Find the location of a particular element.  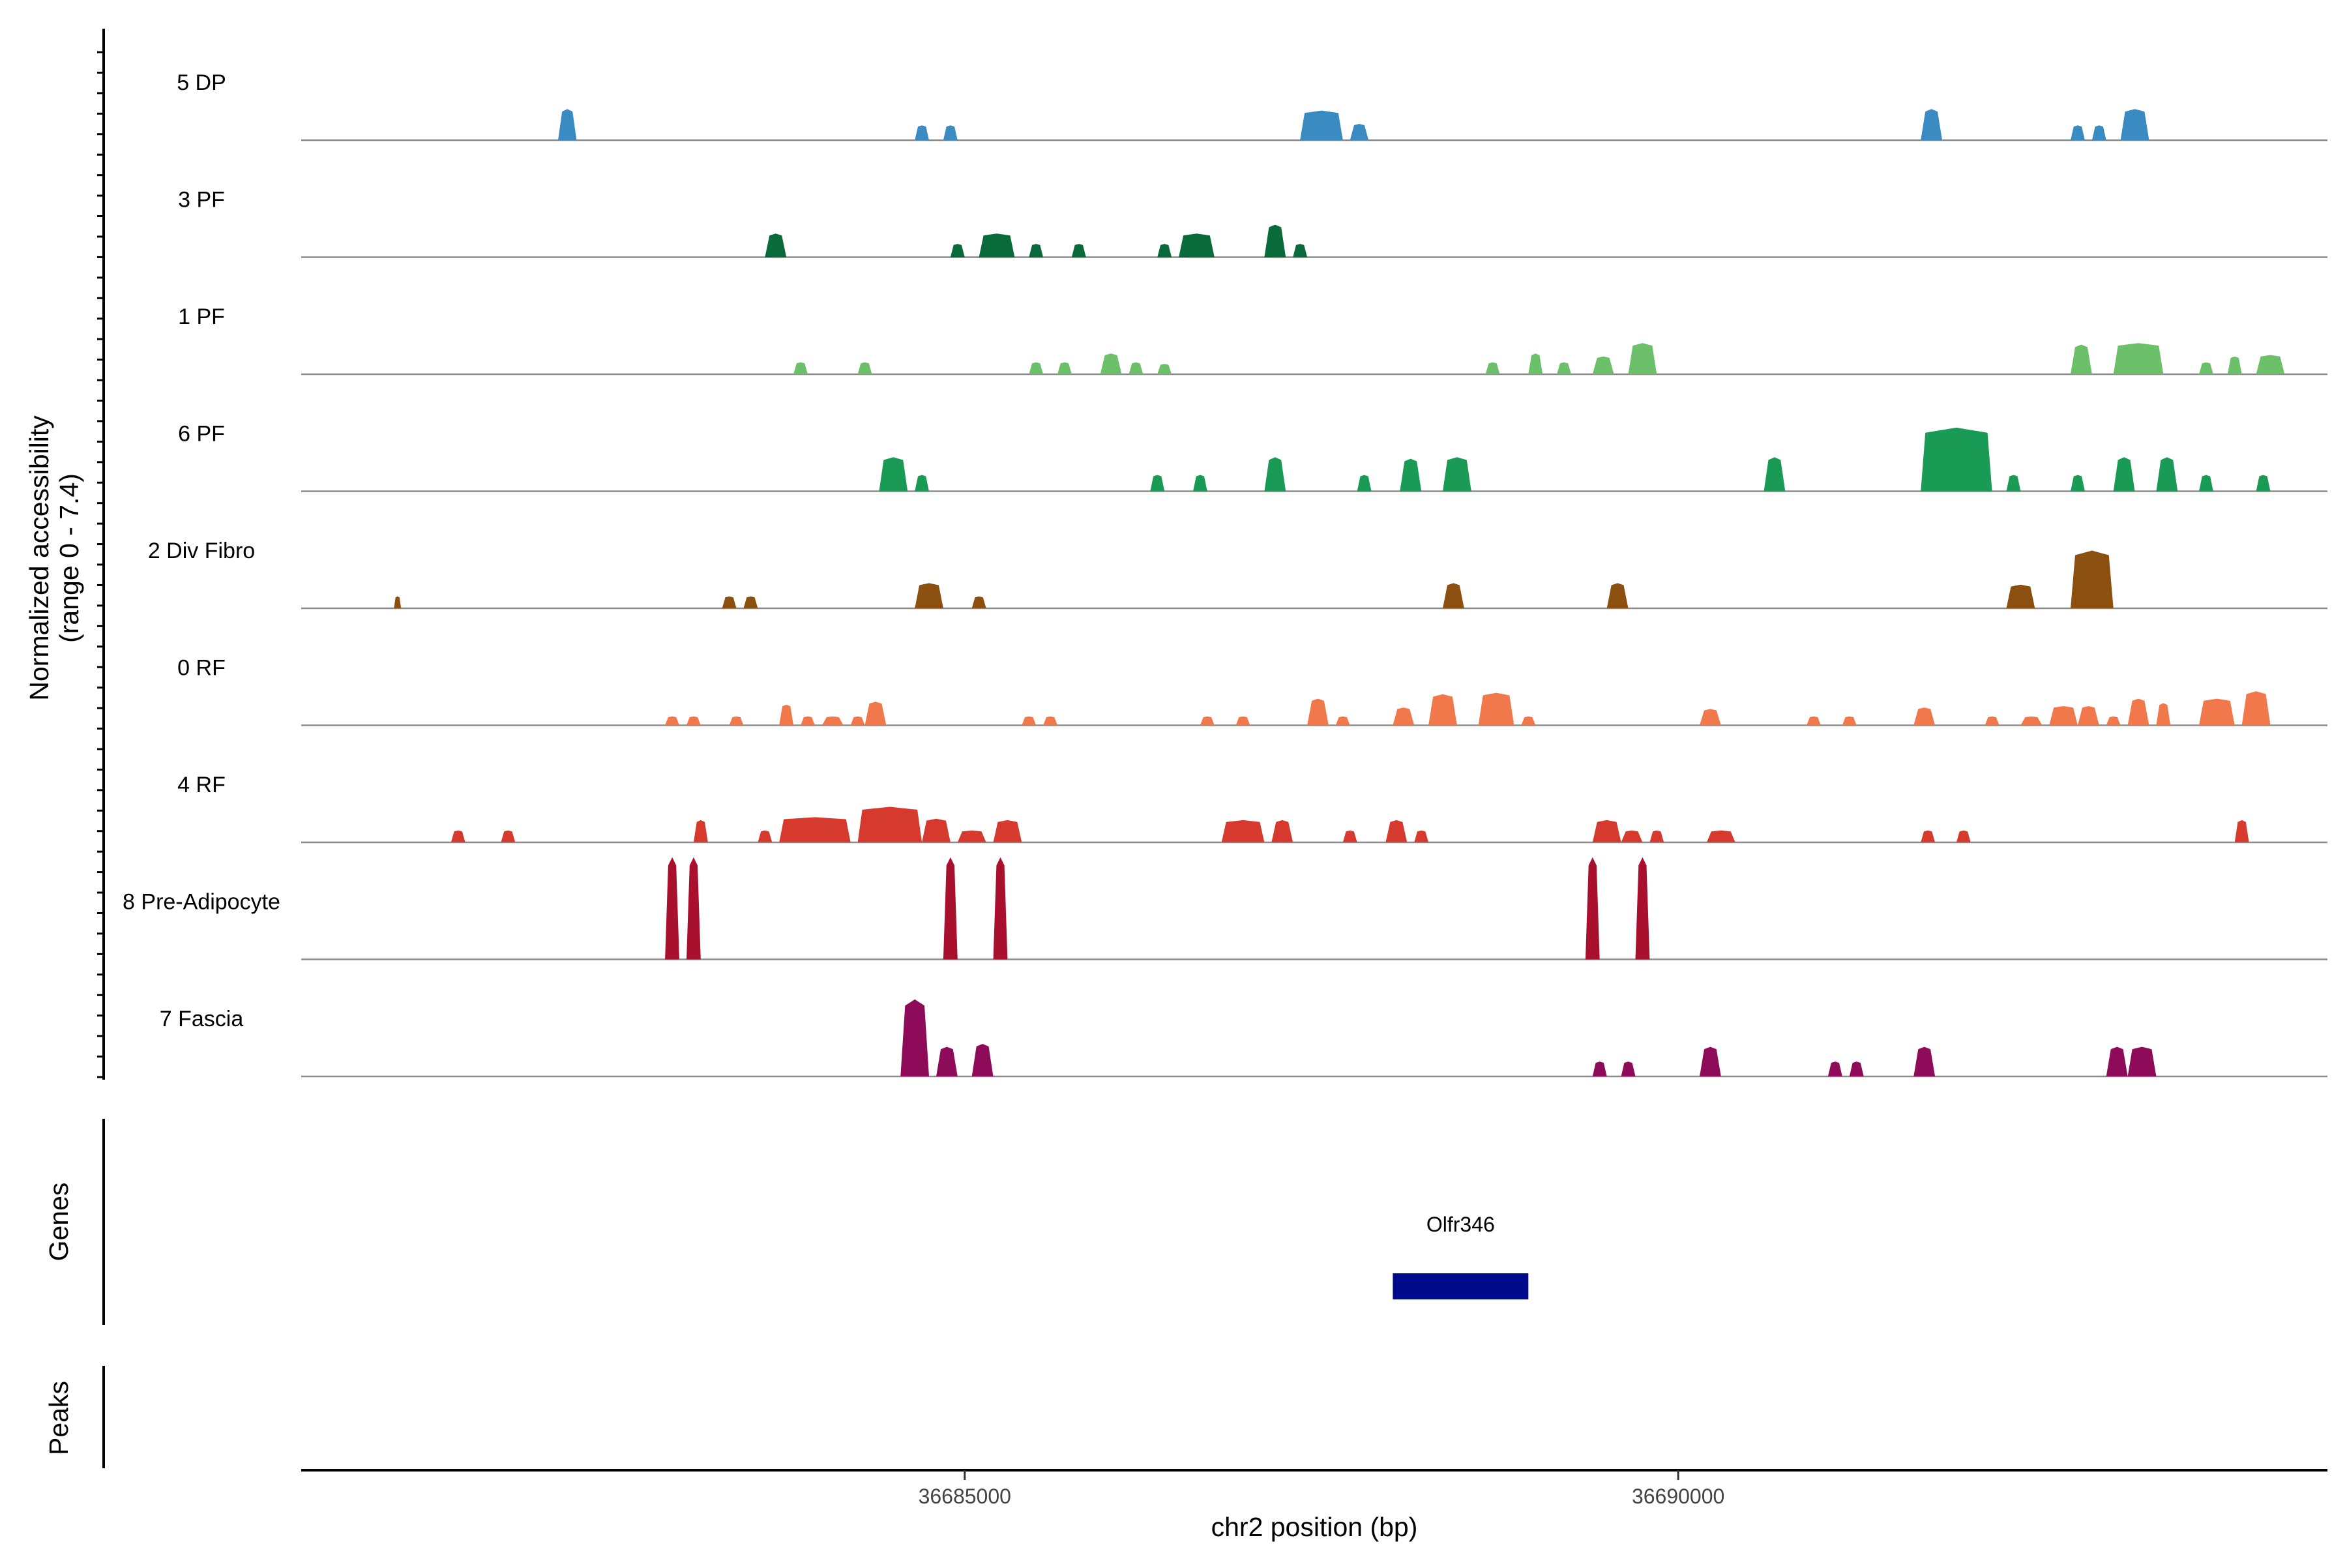

genes-panel-label: Genes is located at coordinates (59, 1223).